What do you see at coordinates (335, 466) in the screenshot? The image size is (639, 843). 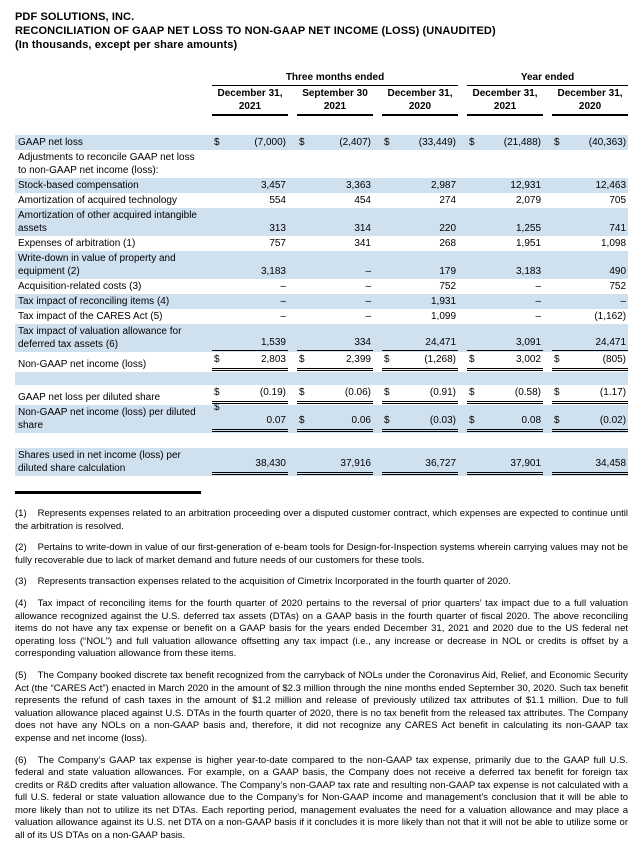 I see `value-cell: 37,916` at bounding box center [335, 466].